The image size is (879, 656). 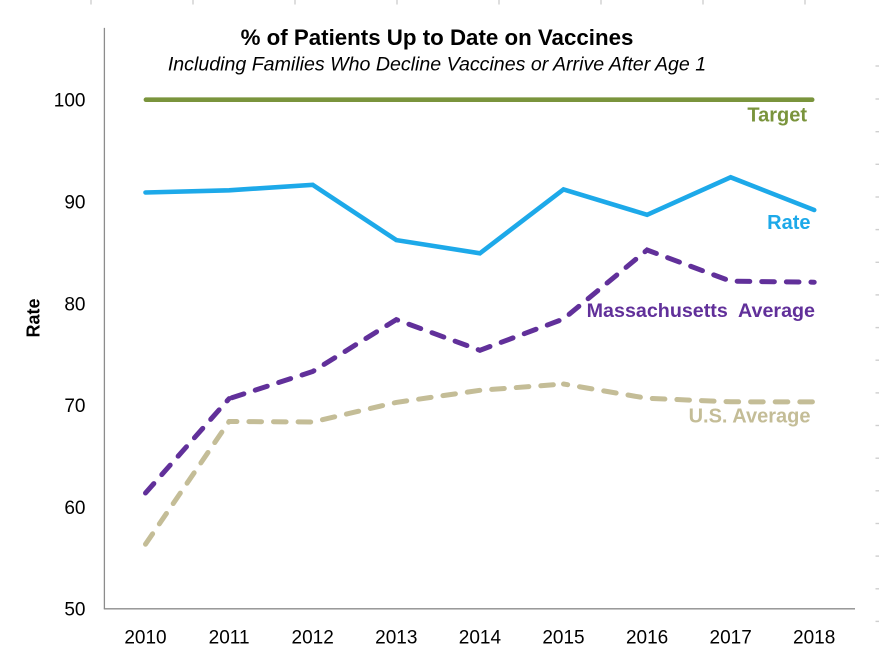 I want to click on svg-text: 90, so click(x=74, y=202).